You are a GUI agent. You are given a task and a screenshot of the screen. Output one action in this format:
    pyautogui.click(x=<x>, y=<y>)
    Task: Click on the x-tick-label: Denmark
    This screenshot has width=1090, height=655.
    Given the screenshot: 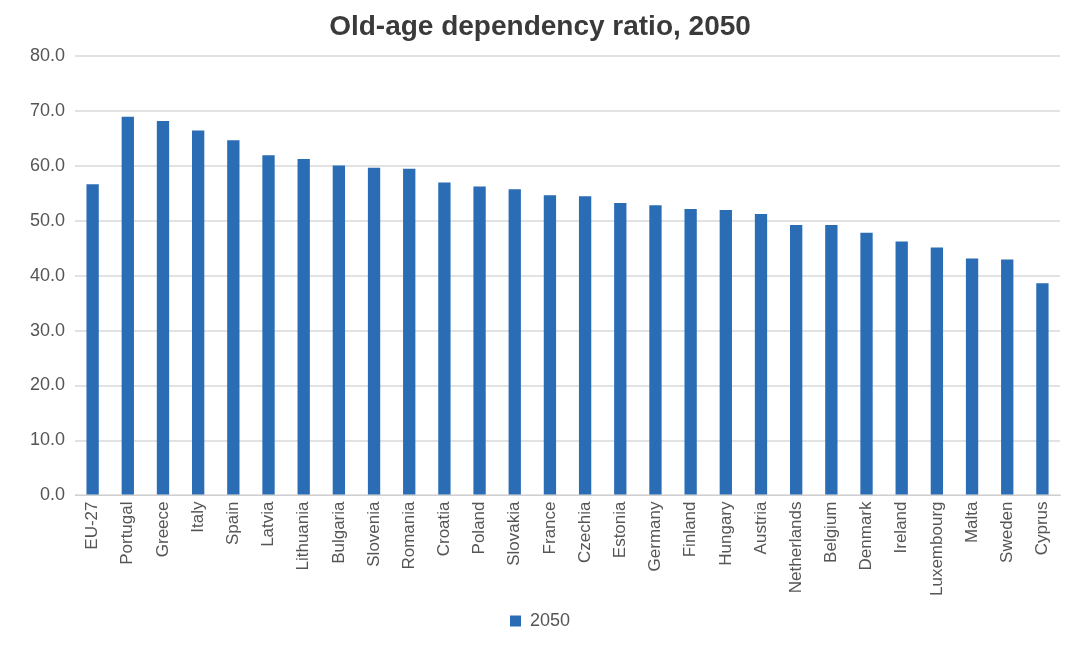 What is the action you would take?
    pyautogui.click(x=866, y=536)
    